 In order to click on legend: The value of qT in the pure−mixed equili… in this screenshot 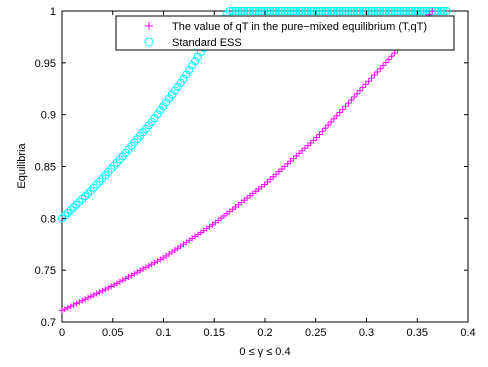, I will do `click(285, 33)`.